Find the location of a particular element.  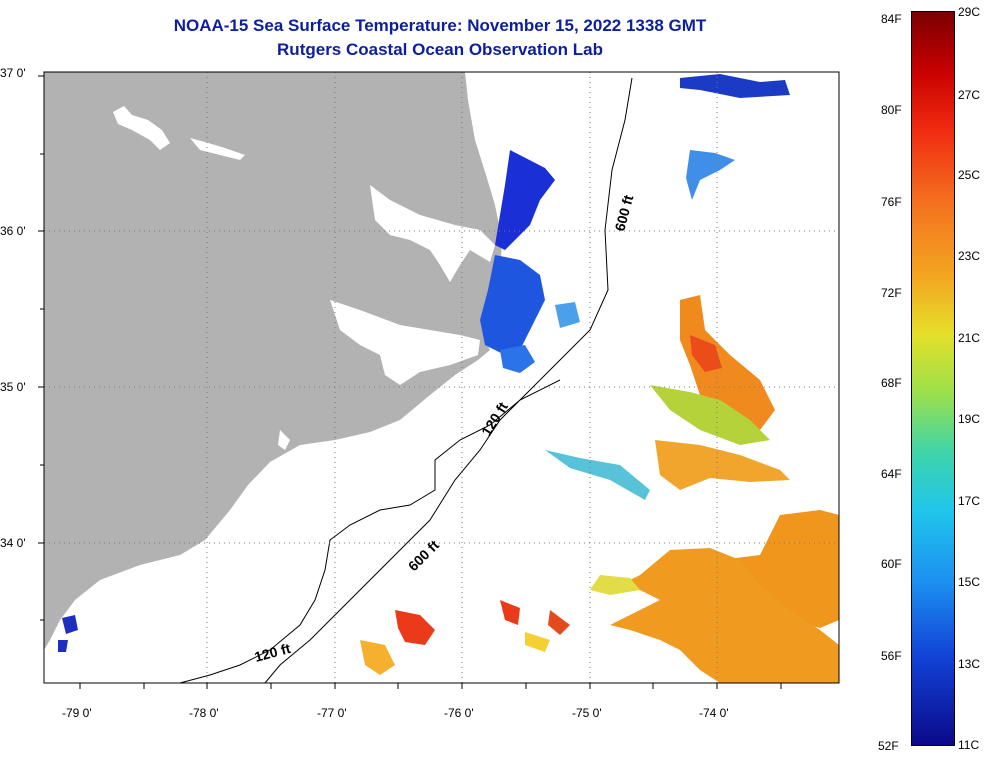

f-label: 80F is located at coordinates (891, 110).